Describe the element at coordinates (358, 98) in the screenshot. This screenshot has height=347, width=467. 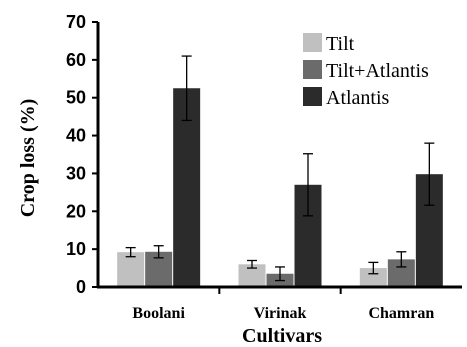
I see `legend-label: Atlantis` at that location.